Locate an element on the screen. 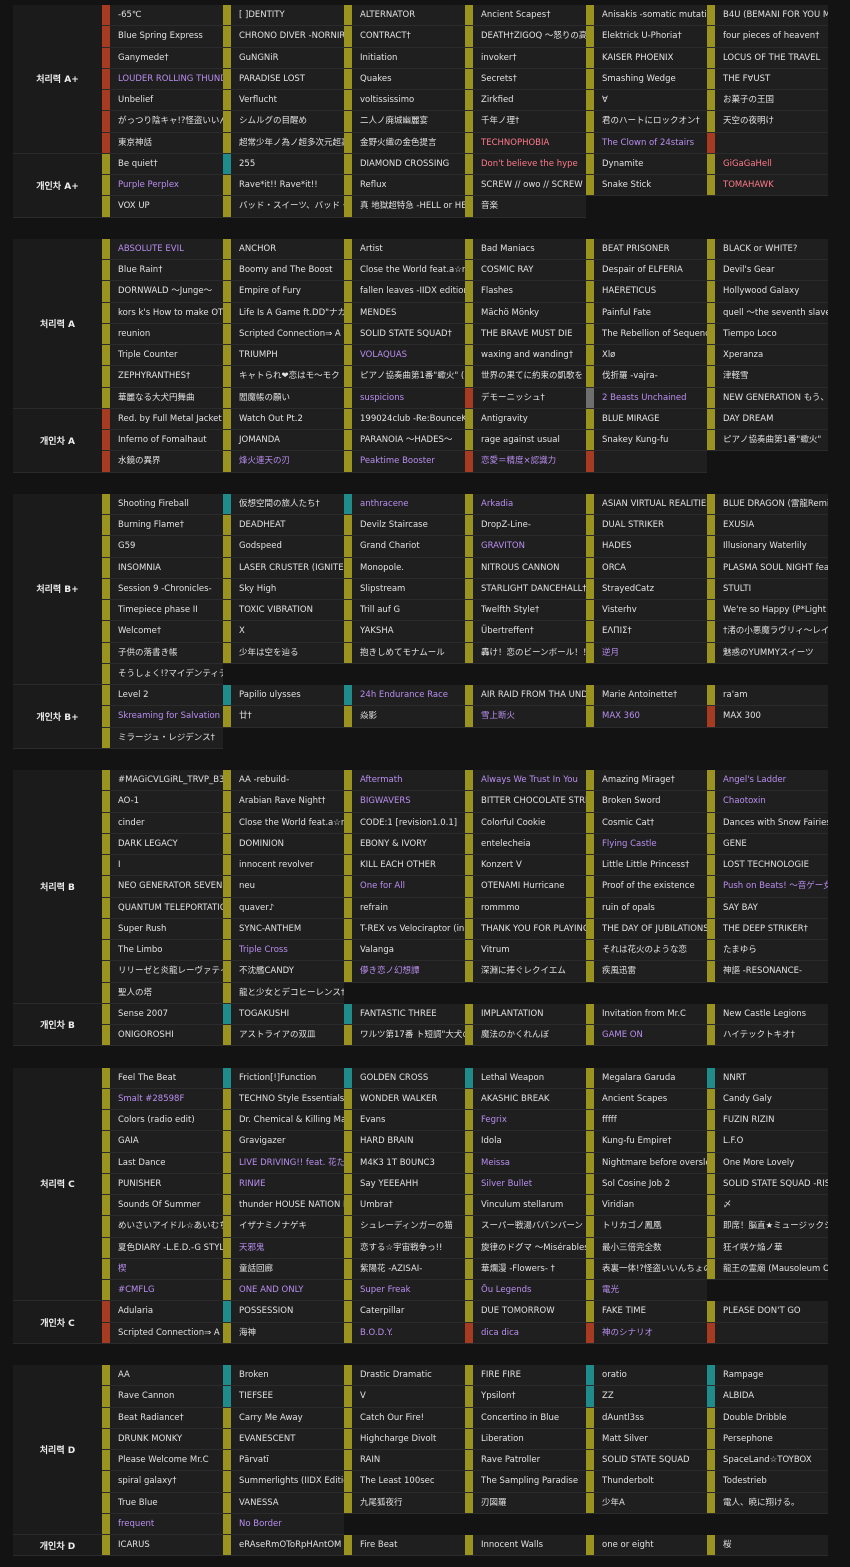 The image size is (850, 1567). song-title: Reflux is located at coordinates (373, 185).